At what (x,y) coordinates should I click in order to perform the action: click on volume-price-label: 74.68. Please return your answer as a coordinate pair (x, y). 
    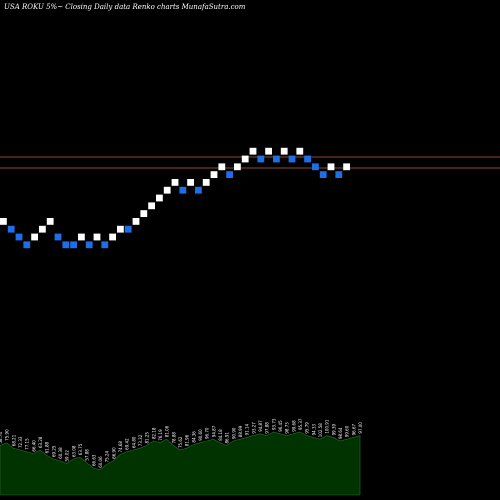
    Looking at the image, I should click on (120, 447).